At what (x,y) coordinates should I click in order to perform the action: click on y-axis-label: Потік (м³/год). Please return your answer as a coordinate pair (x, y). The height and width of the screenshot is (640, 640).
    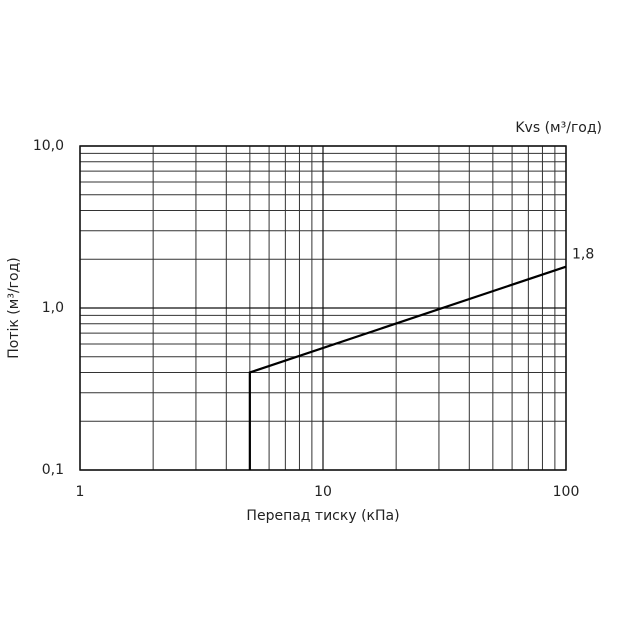
    Looking at the image, I should click on (14, 307).